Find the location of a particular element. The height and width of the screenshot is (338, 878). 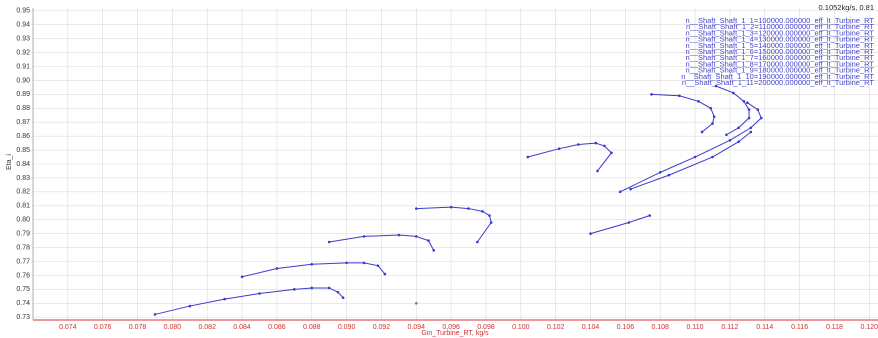

x-axis-label: Gin_Turbine_RT, kg/s is located at coordinates (455, 333).